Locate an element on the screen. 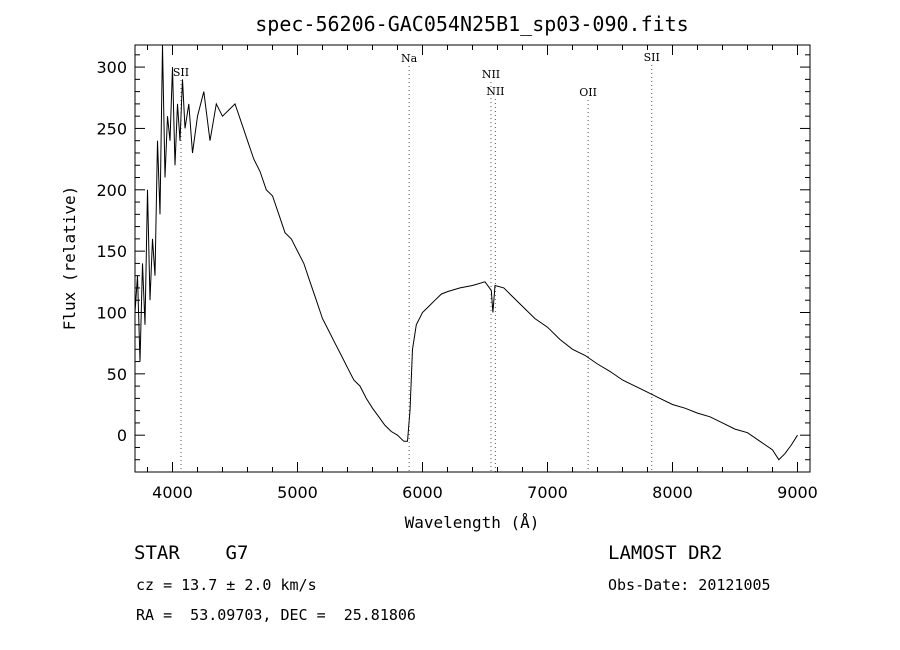 This screenshot has width=900, height=650. y-tick-label: 300 is located at coordinates (111, 67).